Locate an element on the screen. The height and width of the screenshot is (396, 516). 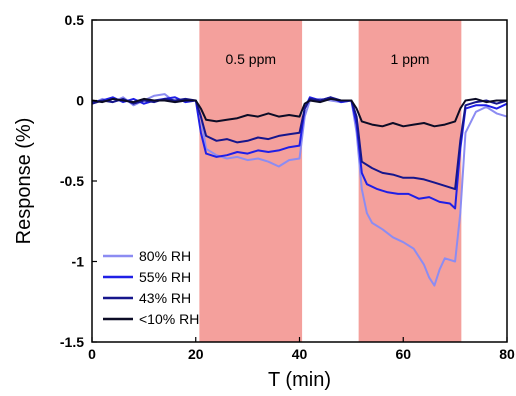
legend-label-0: 80% RH is located at coordinates (165, 256).